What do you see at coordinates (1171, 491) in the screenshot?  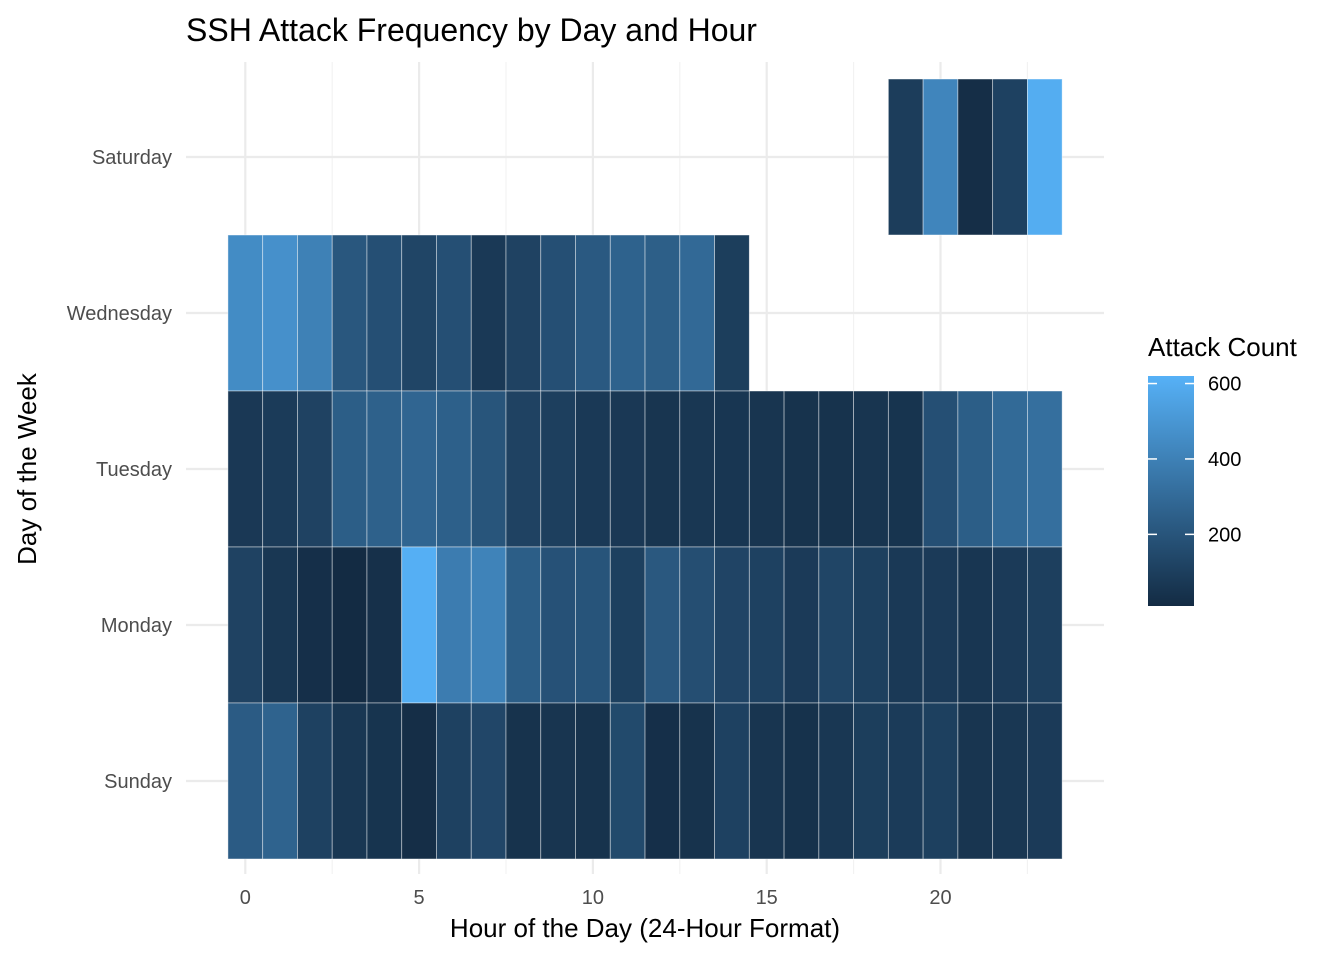 I see `legend-colorbar` at bounding box center [1171, 491].